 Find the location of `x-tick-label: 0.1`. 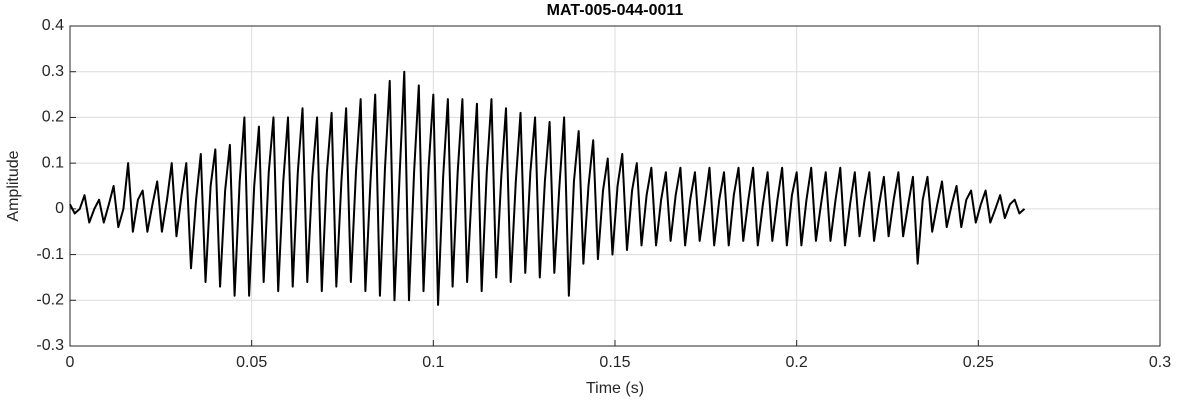

x-tick-label: 0.1 is located at coordinates (433, 362).